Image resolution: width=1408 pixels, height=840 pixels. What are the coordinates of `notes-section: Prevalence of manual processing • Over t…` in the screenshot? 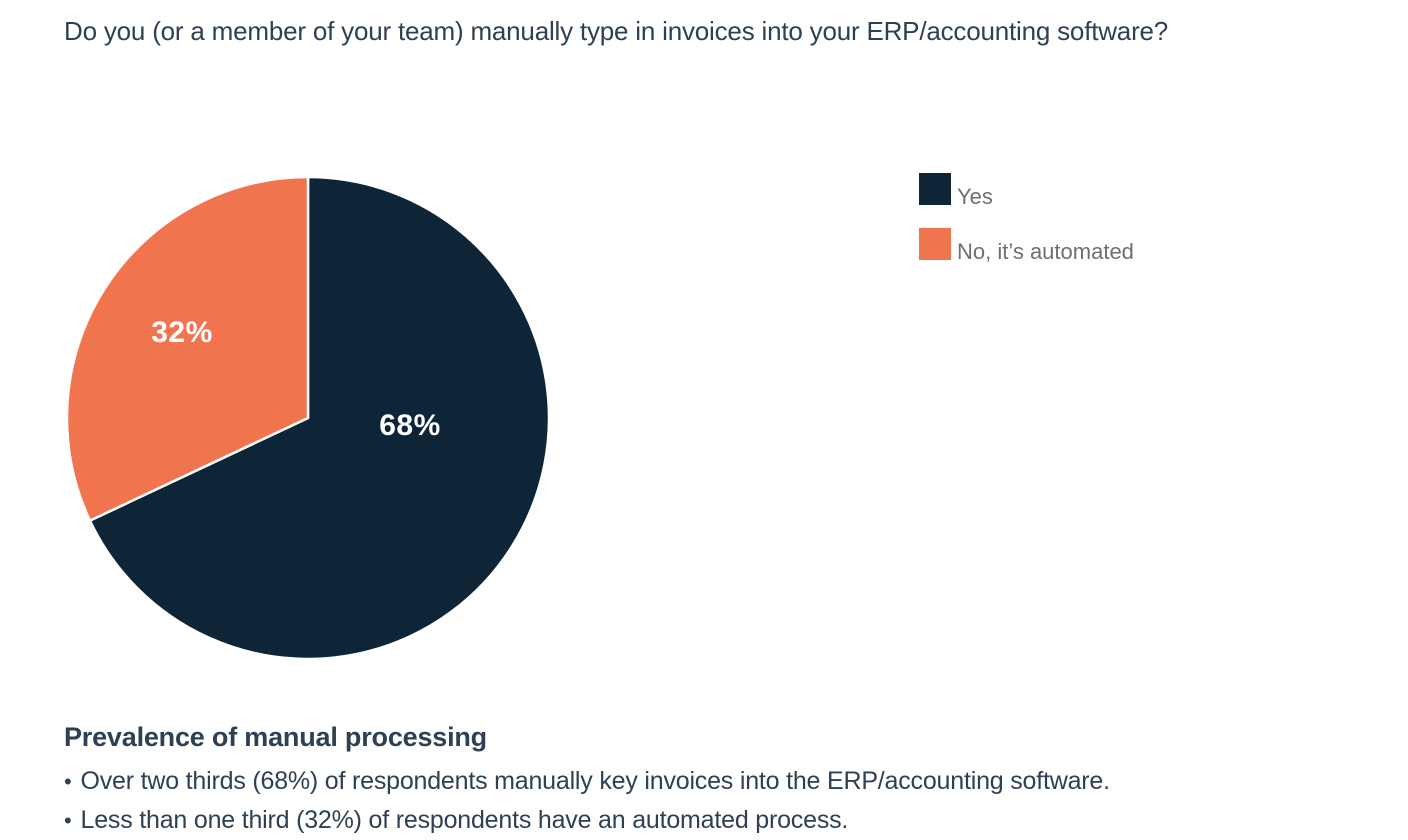 It's located at (714, 781).